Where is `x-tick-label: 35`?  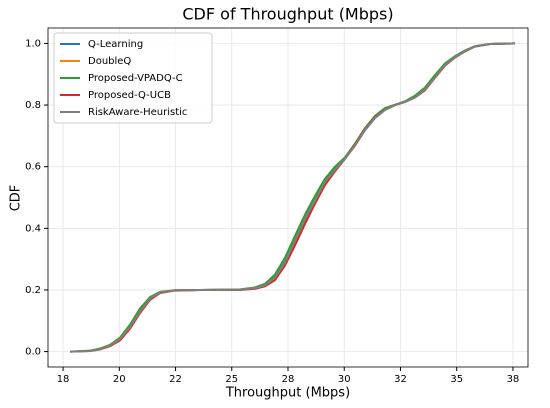
x-tick-label: 35 is located at coordinates (456, 379).